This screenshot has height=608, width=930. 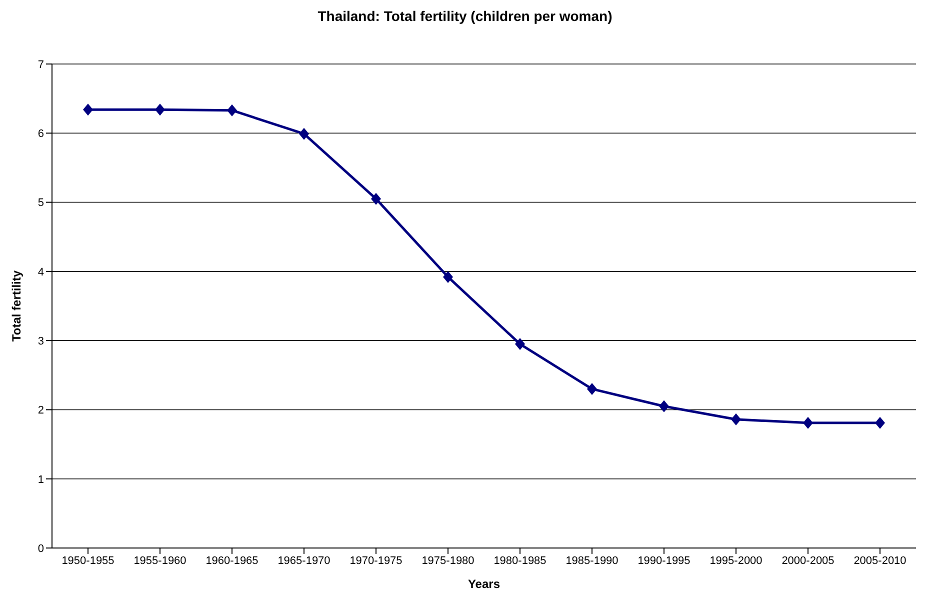 I want to click on x-axis-title: Years, so click(x=484, y=584).